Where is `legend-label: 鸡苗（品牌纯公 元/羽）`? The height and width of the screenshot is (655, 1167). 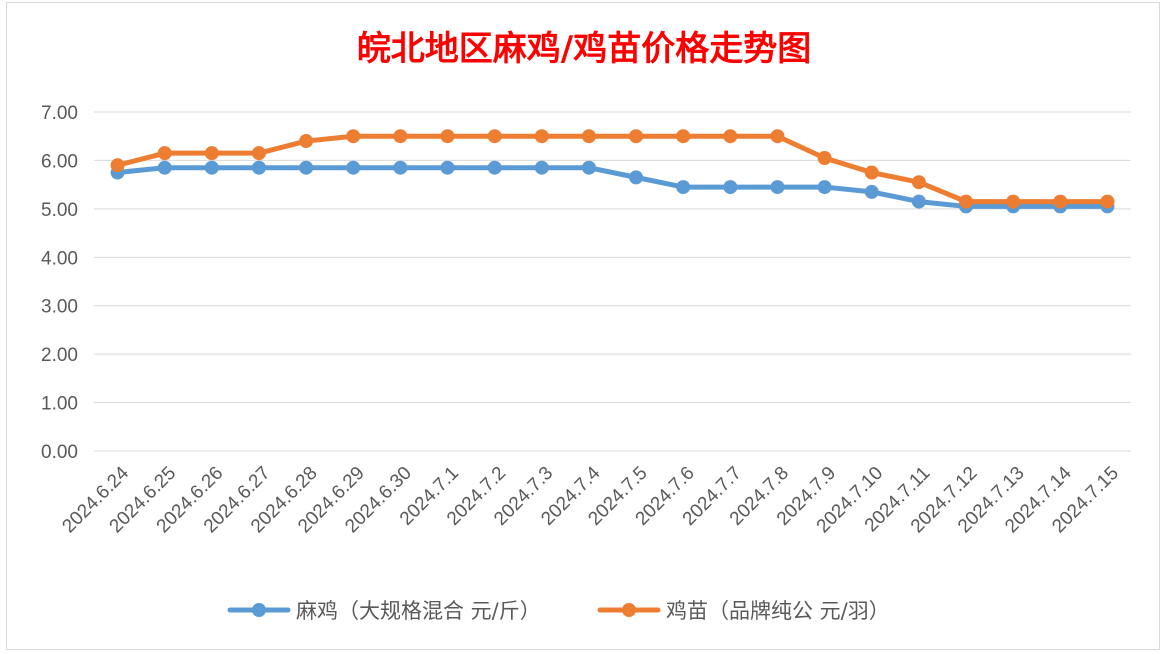 legend-label: 鸡苗（品牌纯公 元/羽） is located at coordinates (778, 611).